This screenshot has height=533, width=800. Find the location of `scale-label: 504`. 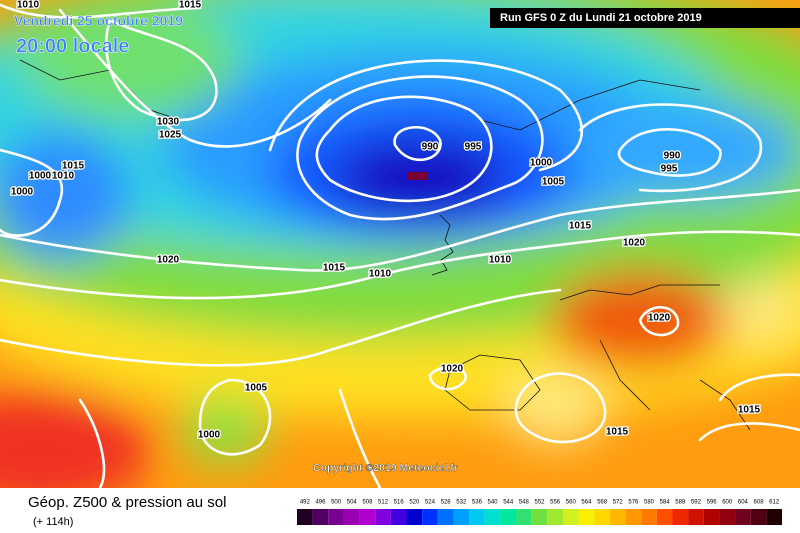

scale-label: 504 is located at coordinates (352, 503).